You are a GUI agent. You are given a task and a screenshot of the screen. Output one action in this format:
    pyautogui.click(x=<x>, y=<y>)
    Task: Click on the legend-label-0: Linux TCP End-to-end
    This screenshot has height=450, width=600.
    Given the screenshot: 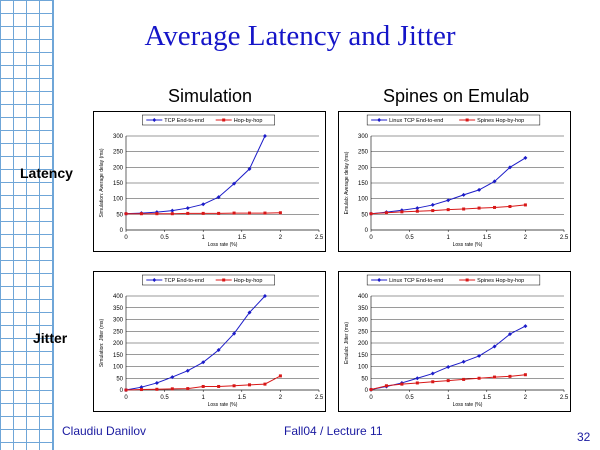 What is the action you would take?
    pyautogui.click(x=416, y=281)
    